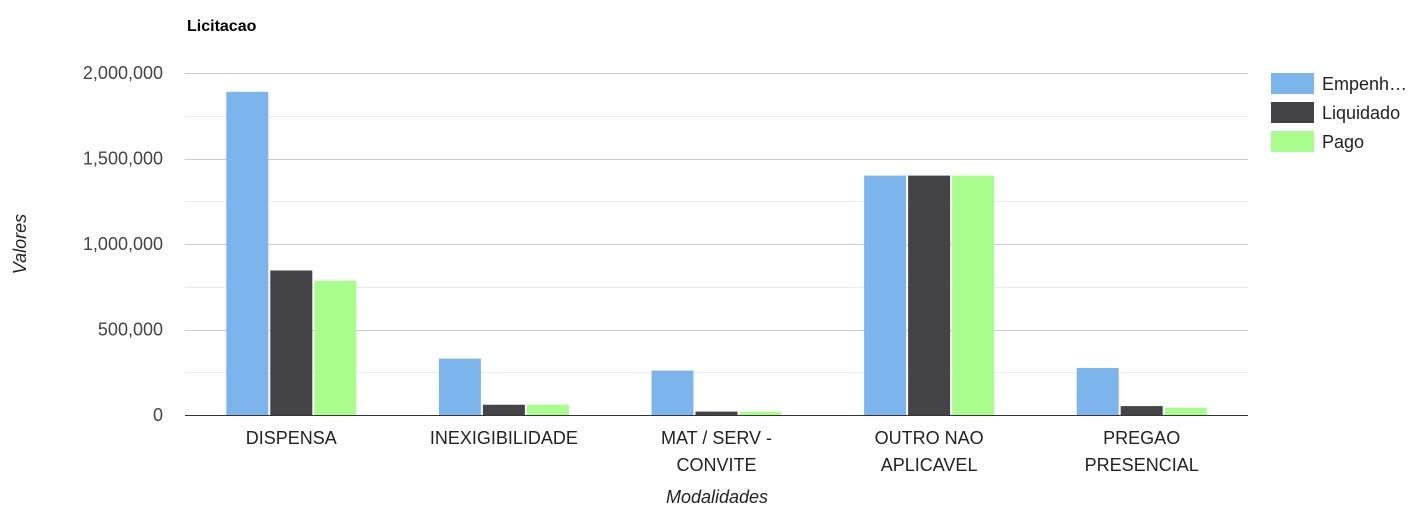  I want to click on x-tick-label: INEXIGIBILIDADE, so click(504, 438).